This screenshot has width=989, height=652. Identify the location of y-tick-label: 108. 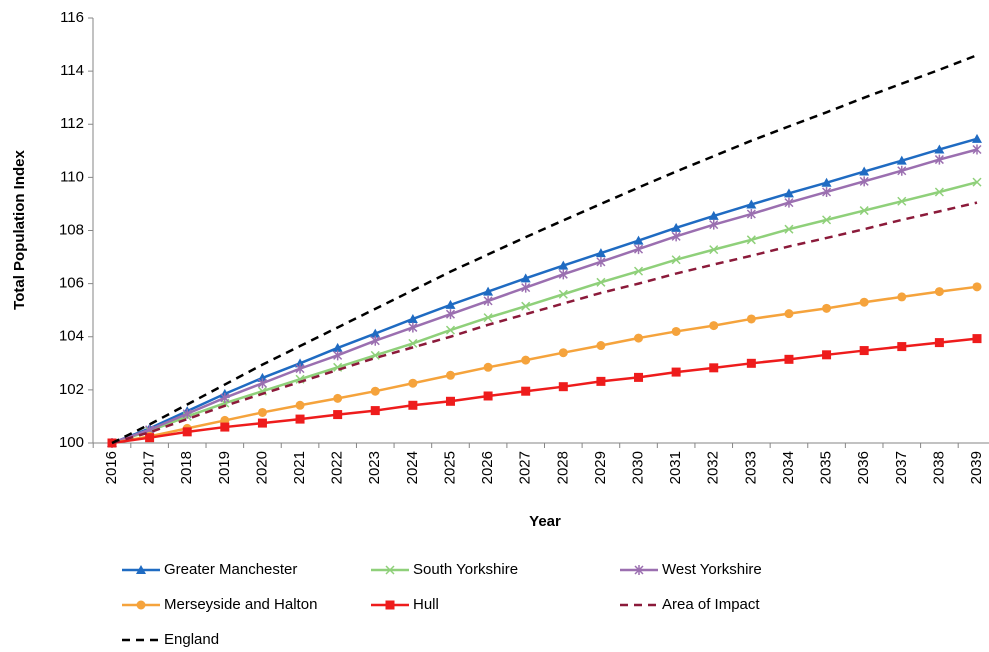
(71, 229).